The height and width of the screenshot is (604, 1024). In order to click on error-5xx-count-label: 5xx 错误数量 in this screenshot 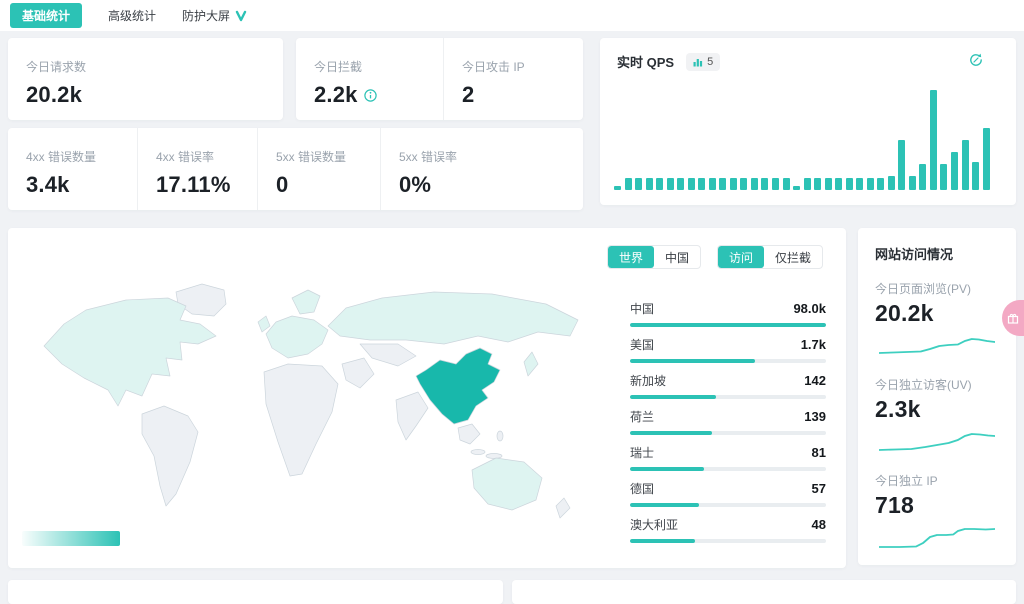, I will do `click(311, 157)`.